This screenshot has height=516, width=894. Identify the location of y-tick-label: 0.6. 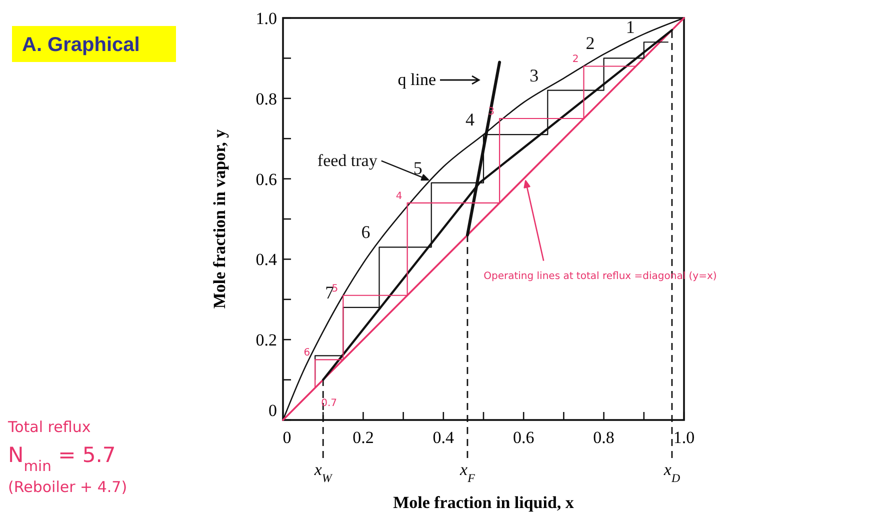
(266, 179).